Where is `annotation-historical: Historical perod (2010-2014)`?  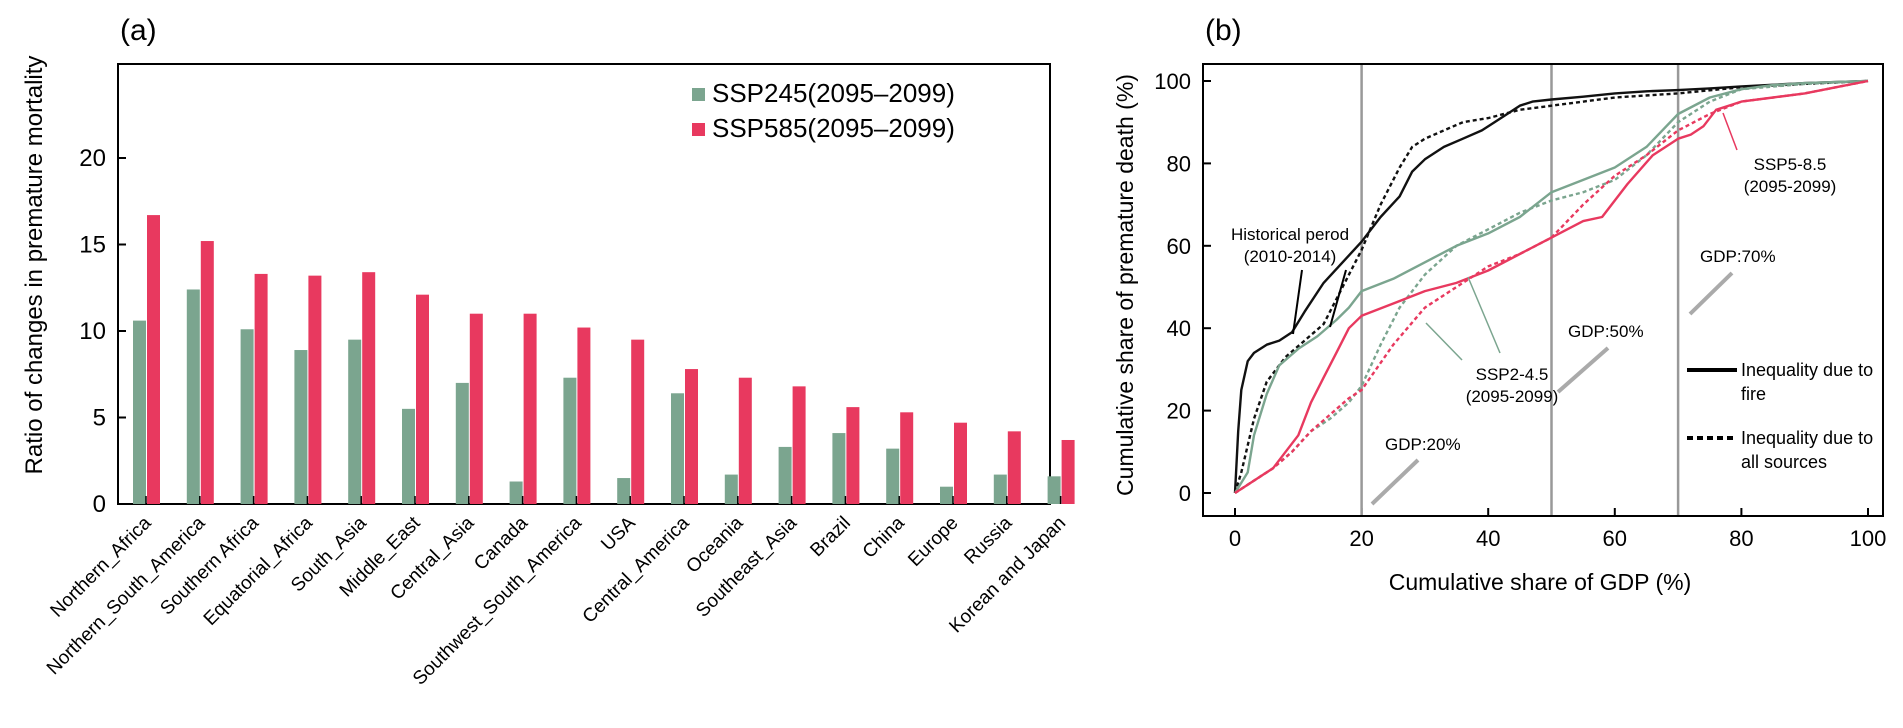 annotation-historical: Historical perod (2010-2014) is located at coordinates (1290, 280).